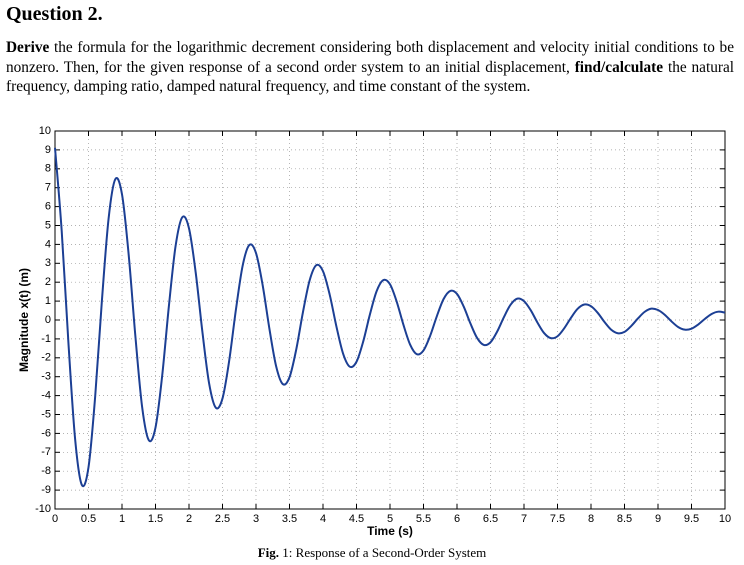 Image resolution: width=744 pixels, height=565 pixels. Describe the element at coordinates (46, 339) in the screenshot. I see `y-tick-label: -1` at that location.